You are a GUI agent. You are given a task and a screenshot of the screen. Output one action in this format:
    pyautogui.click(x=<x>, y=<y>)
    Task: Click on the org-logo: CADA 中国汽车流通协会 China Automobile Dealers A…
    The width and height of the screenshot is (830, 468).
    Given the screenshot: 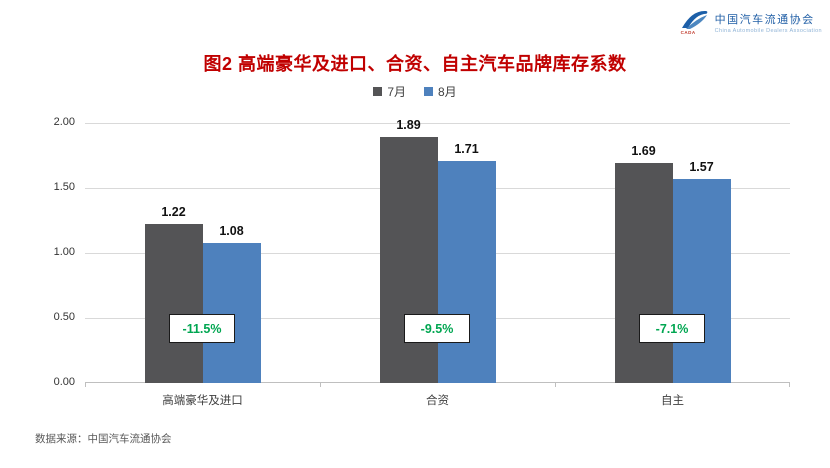 What is the action you would take?
    pyautogui.click(x=751, y=21)
    